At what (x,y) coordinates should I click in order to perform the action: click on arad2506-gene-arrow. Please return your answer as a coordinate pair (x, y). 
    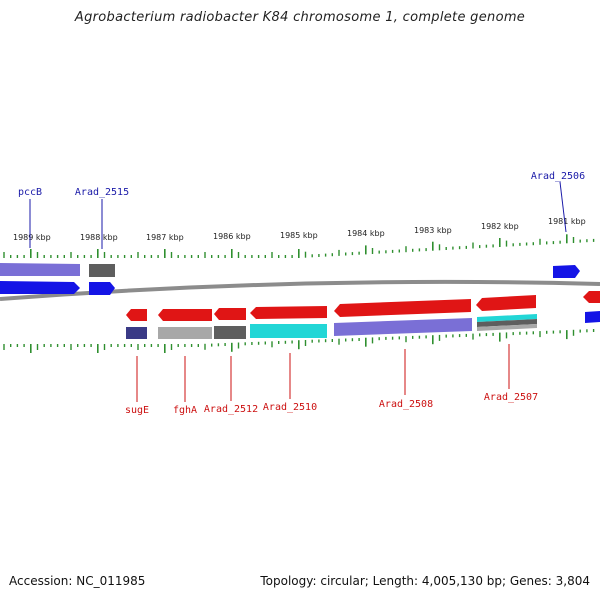
    Looking at the image, I should click on (566, 271).